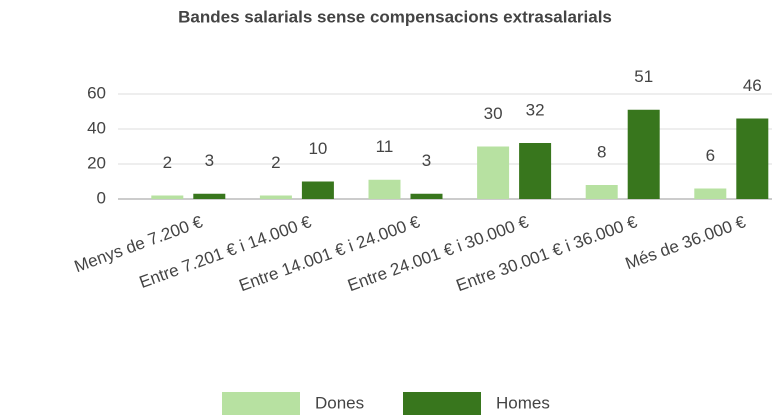 This screenshot has width=774, height=417. What do you see at coordinates (96, 127) in the screenshot?
I see `y-tick-label: 40` at bounding box center [96, 127].